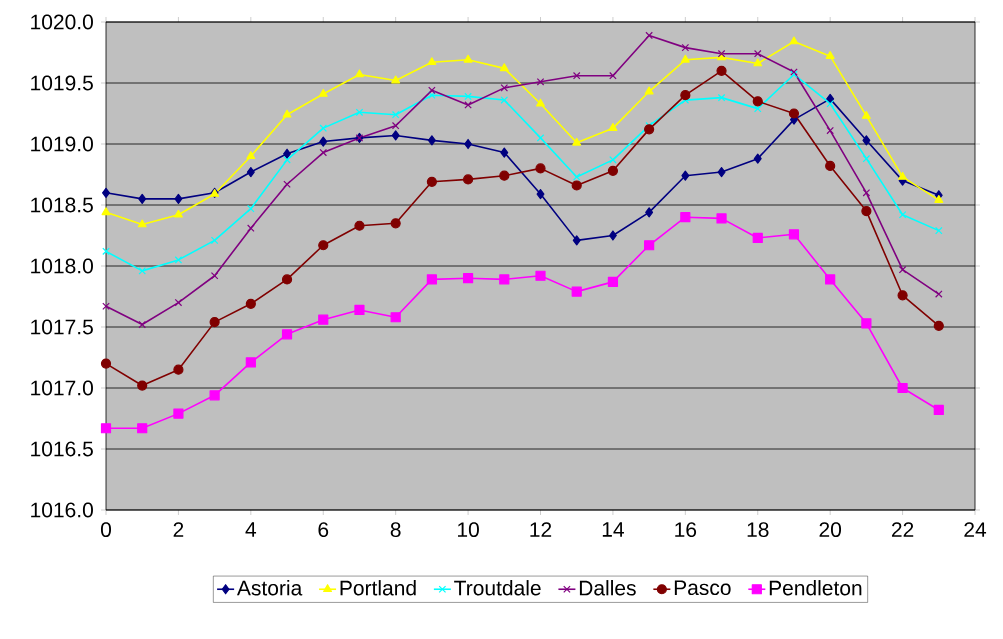 The height and width of the screenshot is (639, 1003). Describe the element at coordinates (975, 529) in the screenshot. I see `x-tick-label: 24` at that location.